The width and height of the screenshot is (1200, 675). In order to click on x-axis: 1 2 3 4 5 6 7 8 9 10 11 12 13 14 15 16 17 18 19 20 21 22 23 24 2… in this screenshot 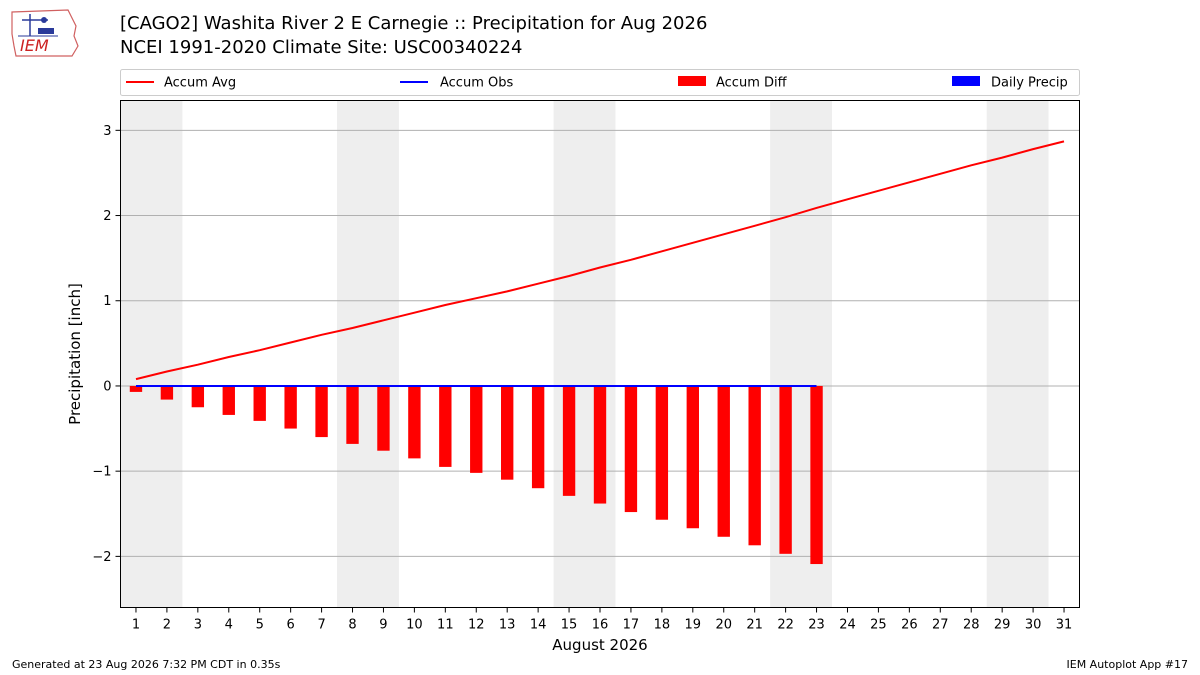, I will do `click(602, 620)`.